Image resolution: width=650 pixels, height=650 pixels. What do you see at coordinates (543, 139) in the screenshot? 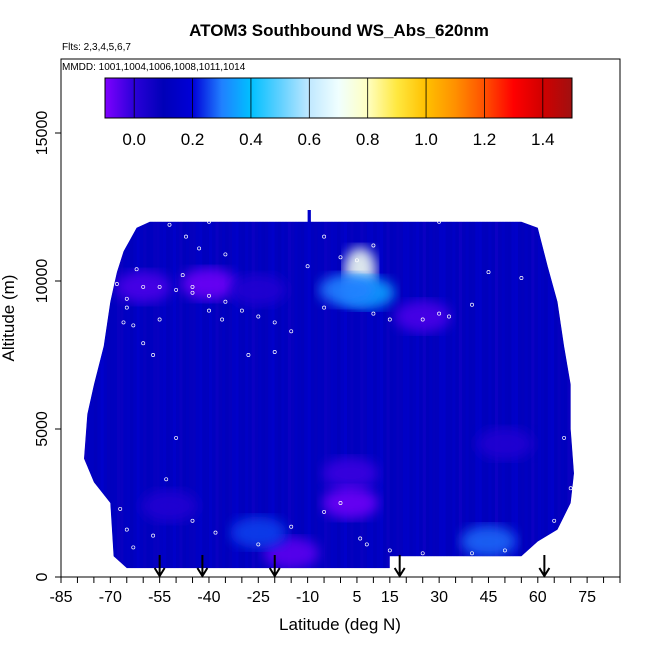
I see `colorbar-tick-label: 1.4` at bounding box center [543, 139].